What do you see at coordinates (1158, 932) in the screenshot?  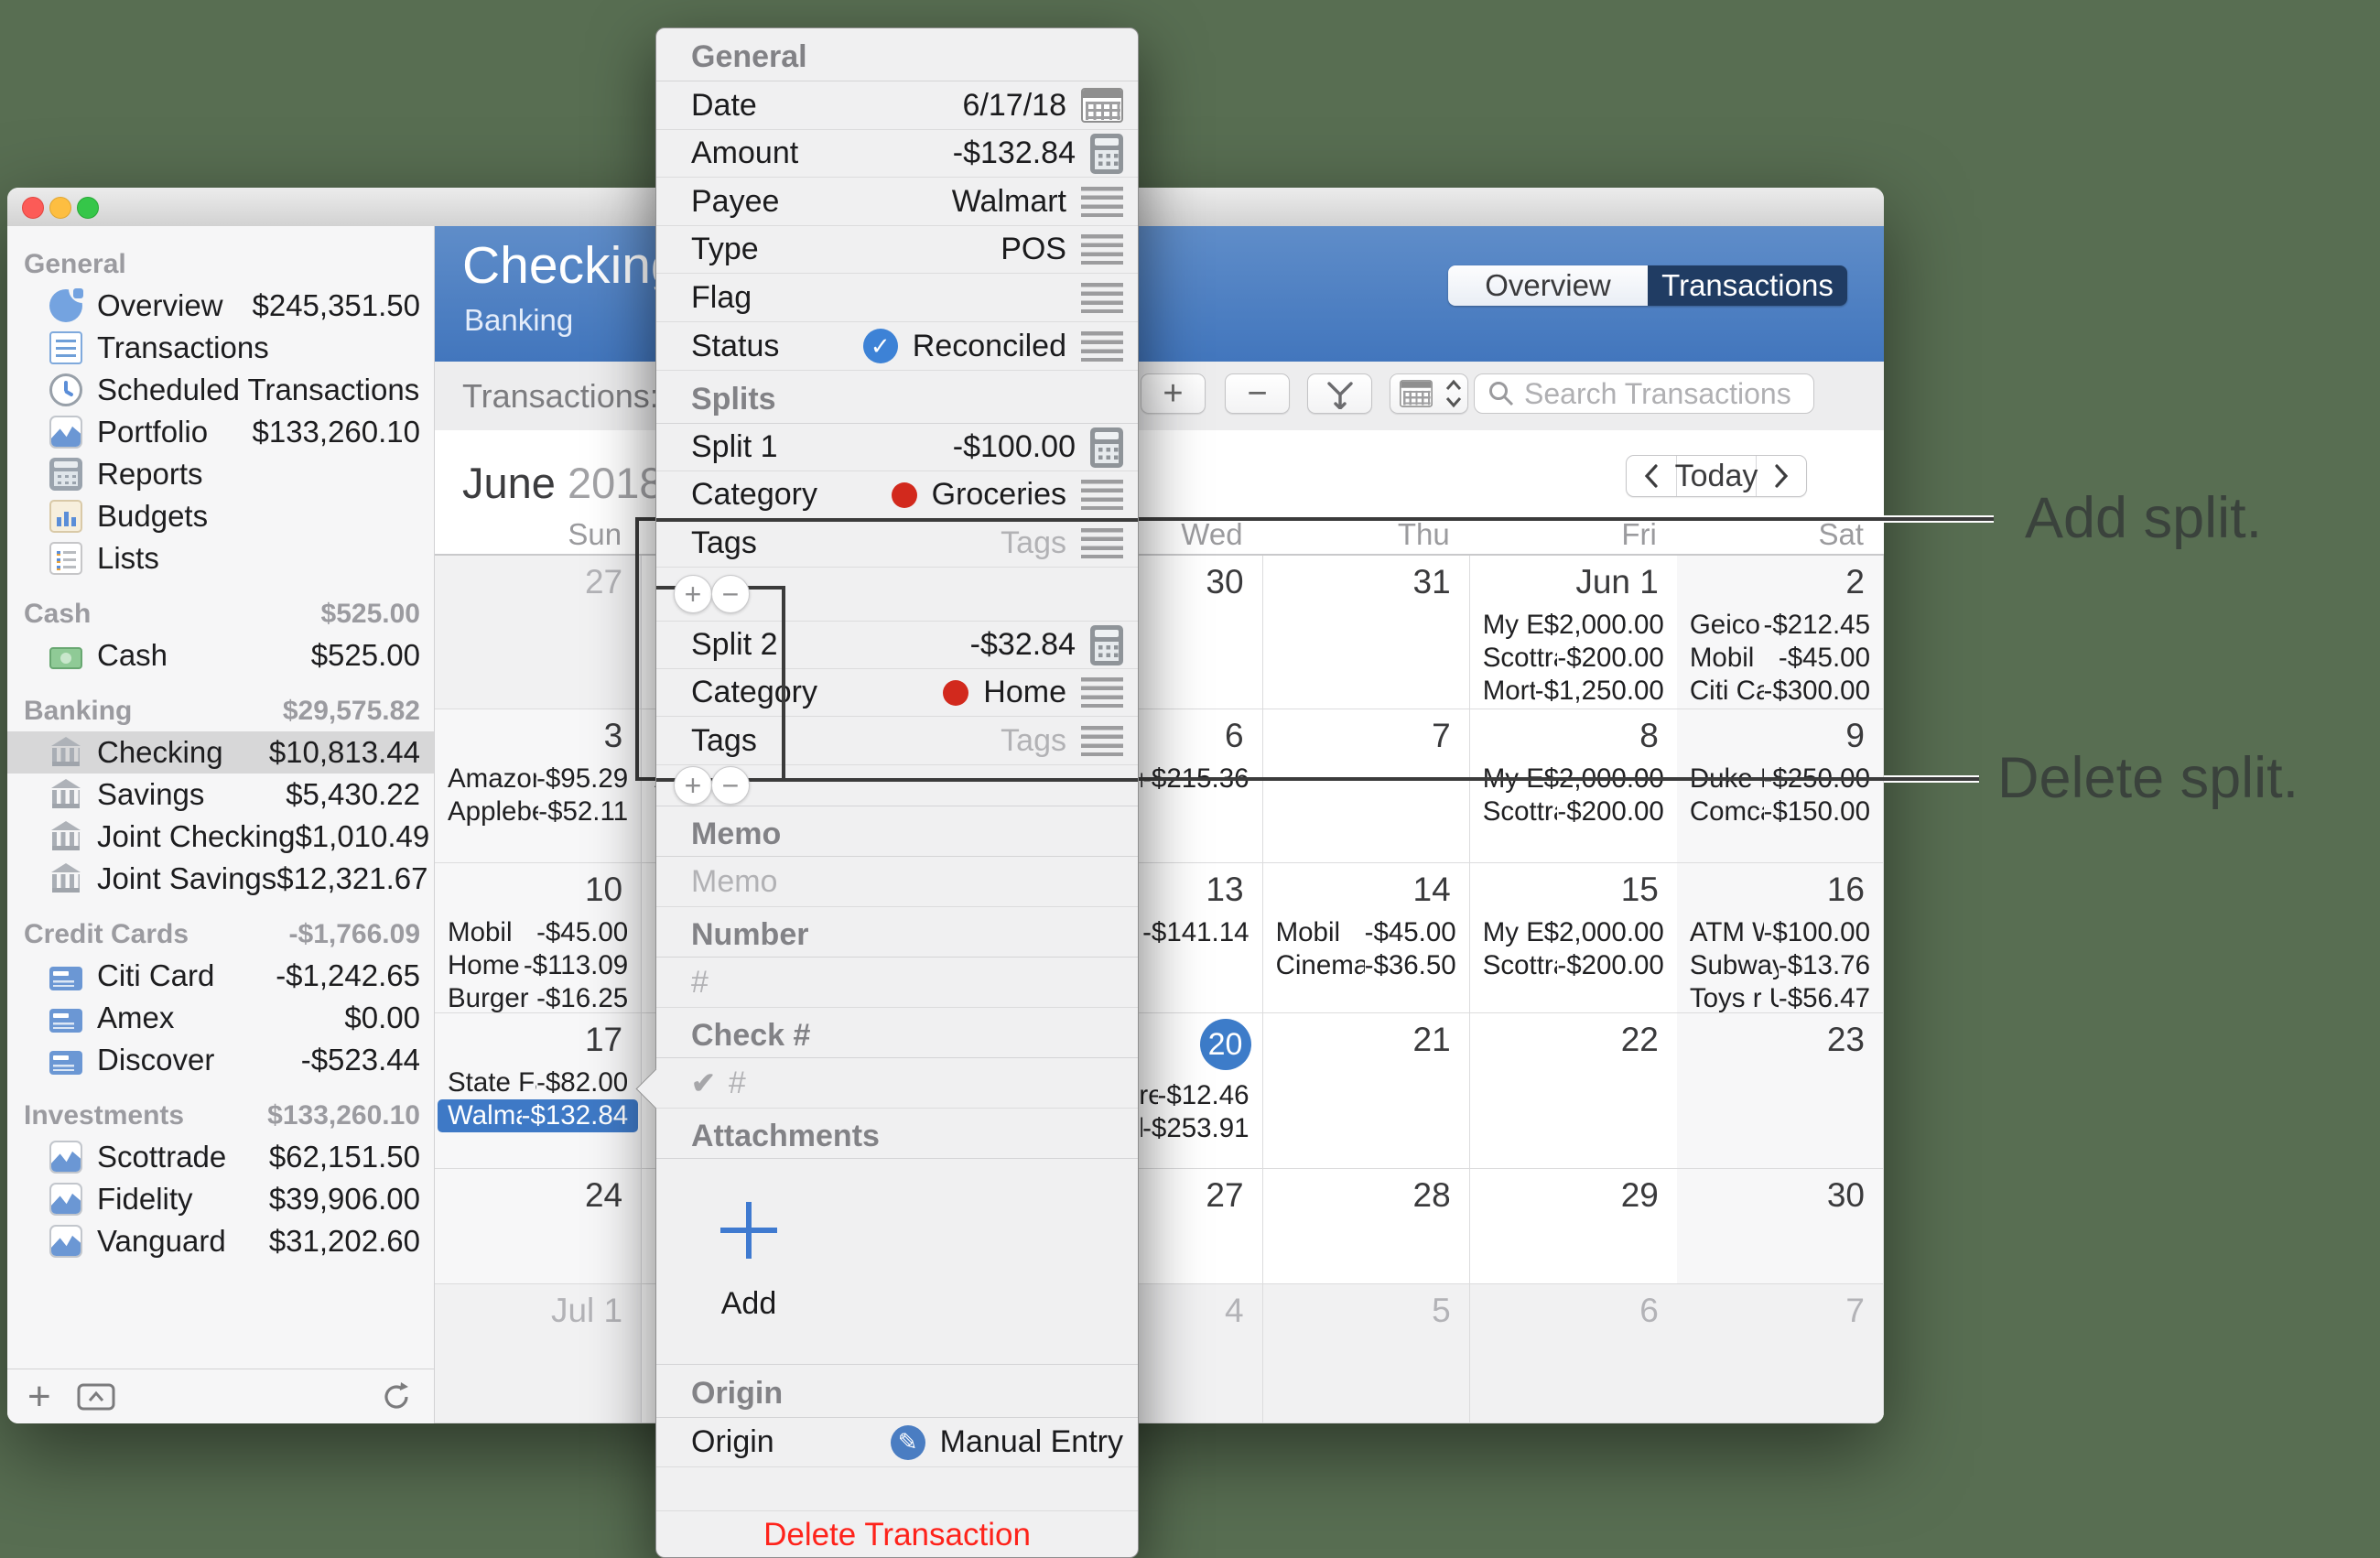 I see `transaction-entry: -$141.14` at bounding box center [1158, 932].